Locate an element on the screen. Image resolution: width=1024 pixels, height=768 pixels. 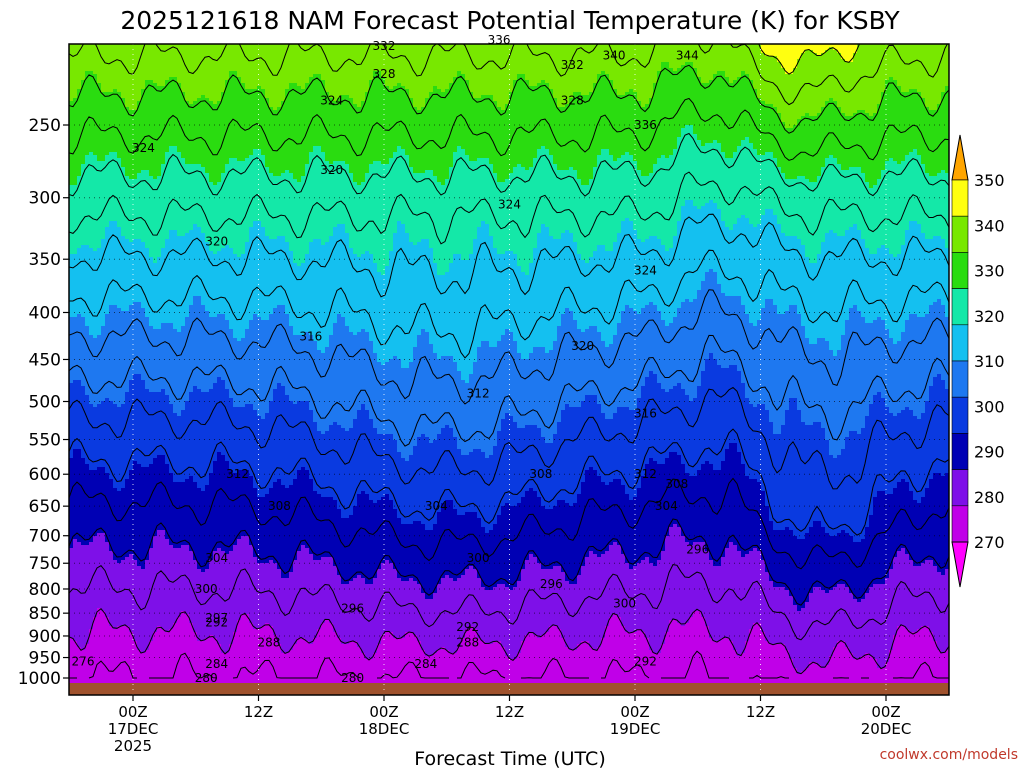
colorbar-level-label: 270 is located at coordinates (989, 542).